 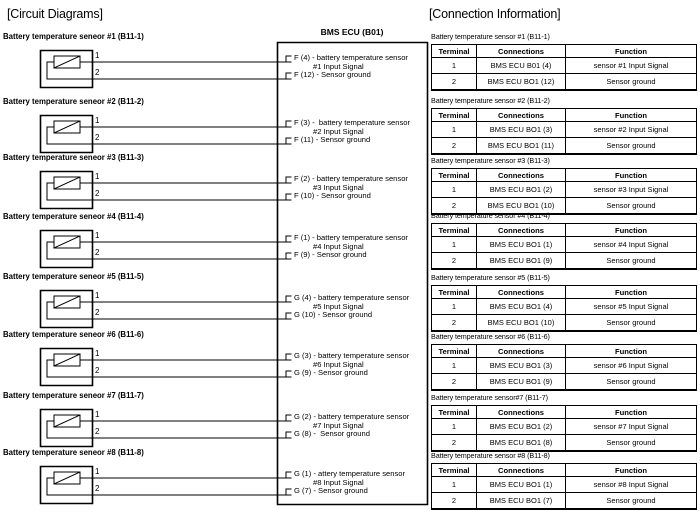 I want to click on ecu-pin-signal-label: F (2) - battery temperature sensor, so click(x=351, y=178).